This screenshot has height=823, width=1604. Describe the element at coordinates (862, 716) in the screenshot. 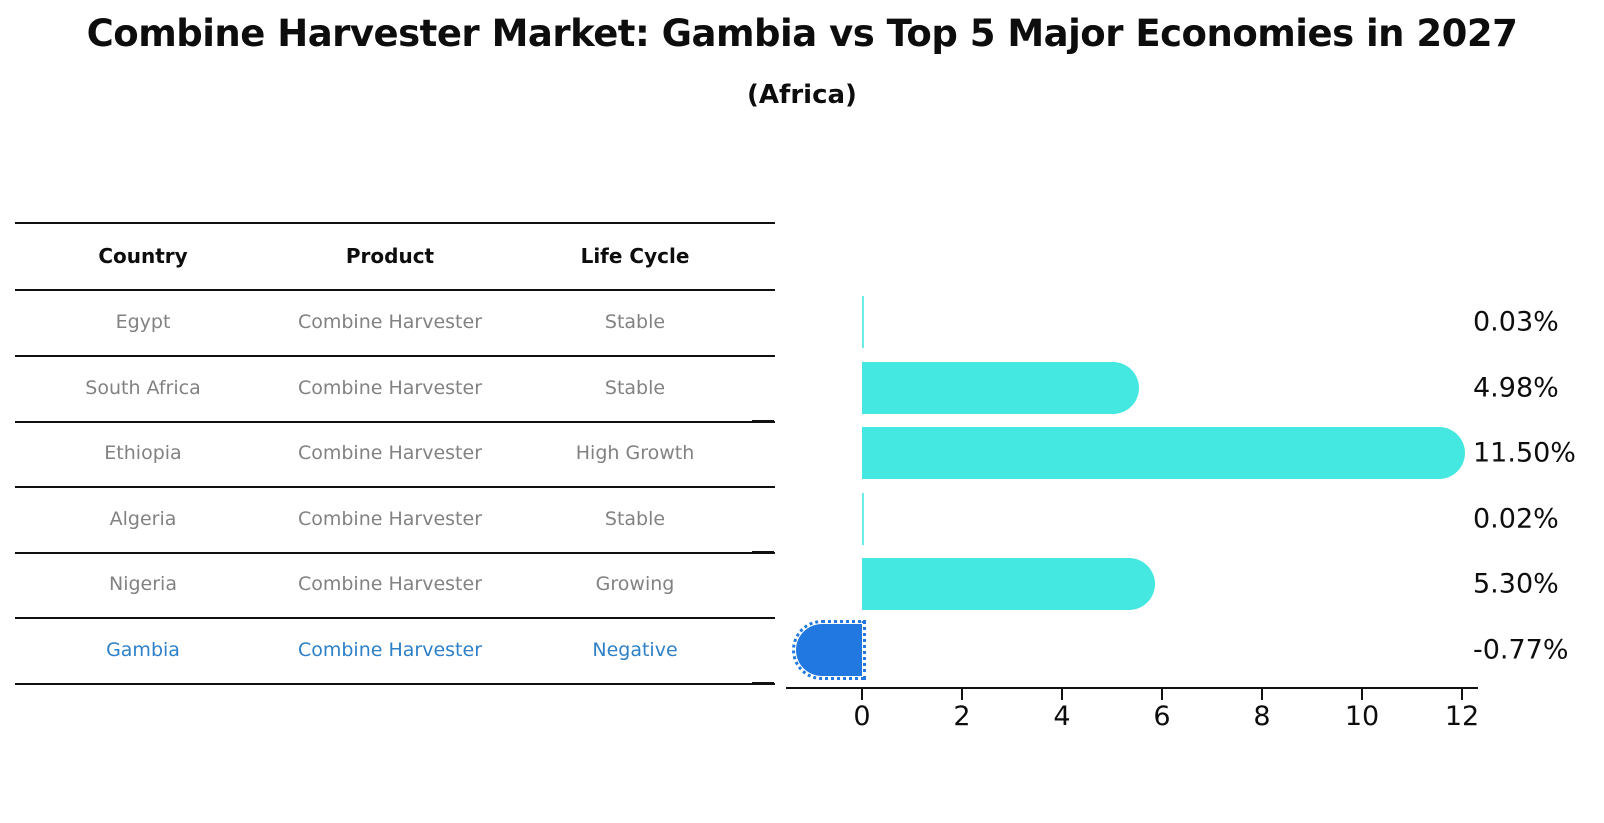

I see `x-axis-tick-label: 0` at that location.